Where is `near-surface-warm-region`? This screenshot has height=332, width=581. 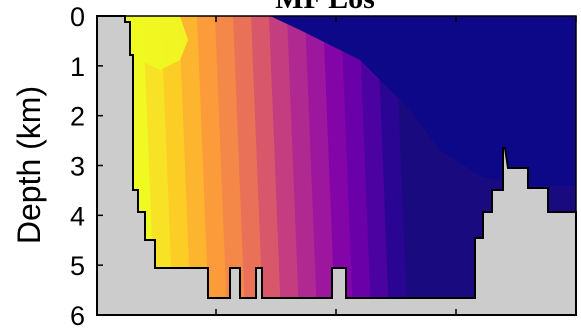 near-surface-warm-region is located at coordinates (156, 43).